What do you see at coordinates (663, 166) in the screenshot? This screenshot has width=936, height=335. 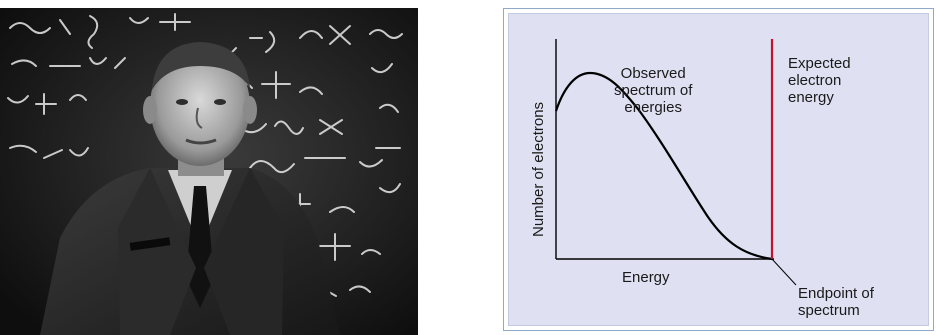 I see `observed-spectrum-curve` at bounding box center [663, 166].